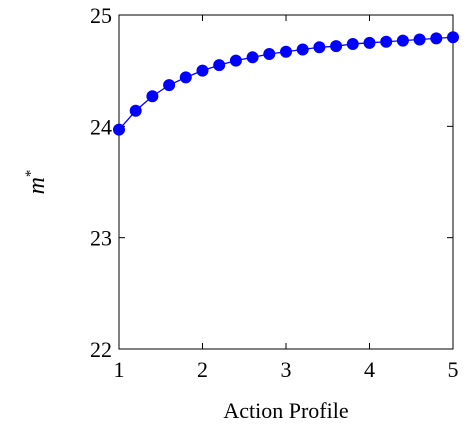 This screenshot has height=426, width=467. Describe the element at coordinates (119, 369) in the screenshot. I see `x-tick-label-0: 1` at that location.